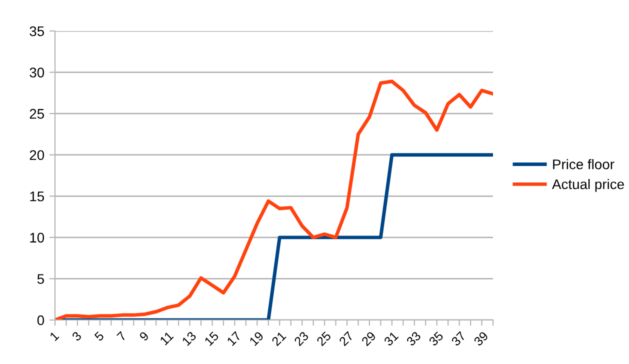 The image size is (629, 364). What do you see at coordinates (54, 336) in the screenshot?
I see `x-tick-label: 1` at bounding box center [54, 336].